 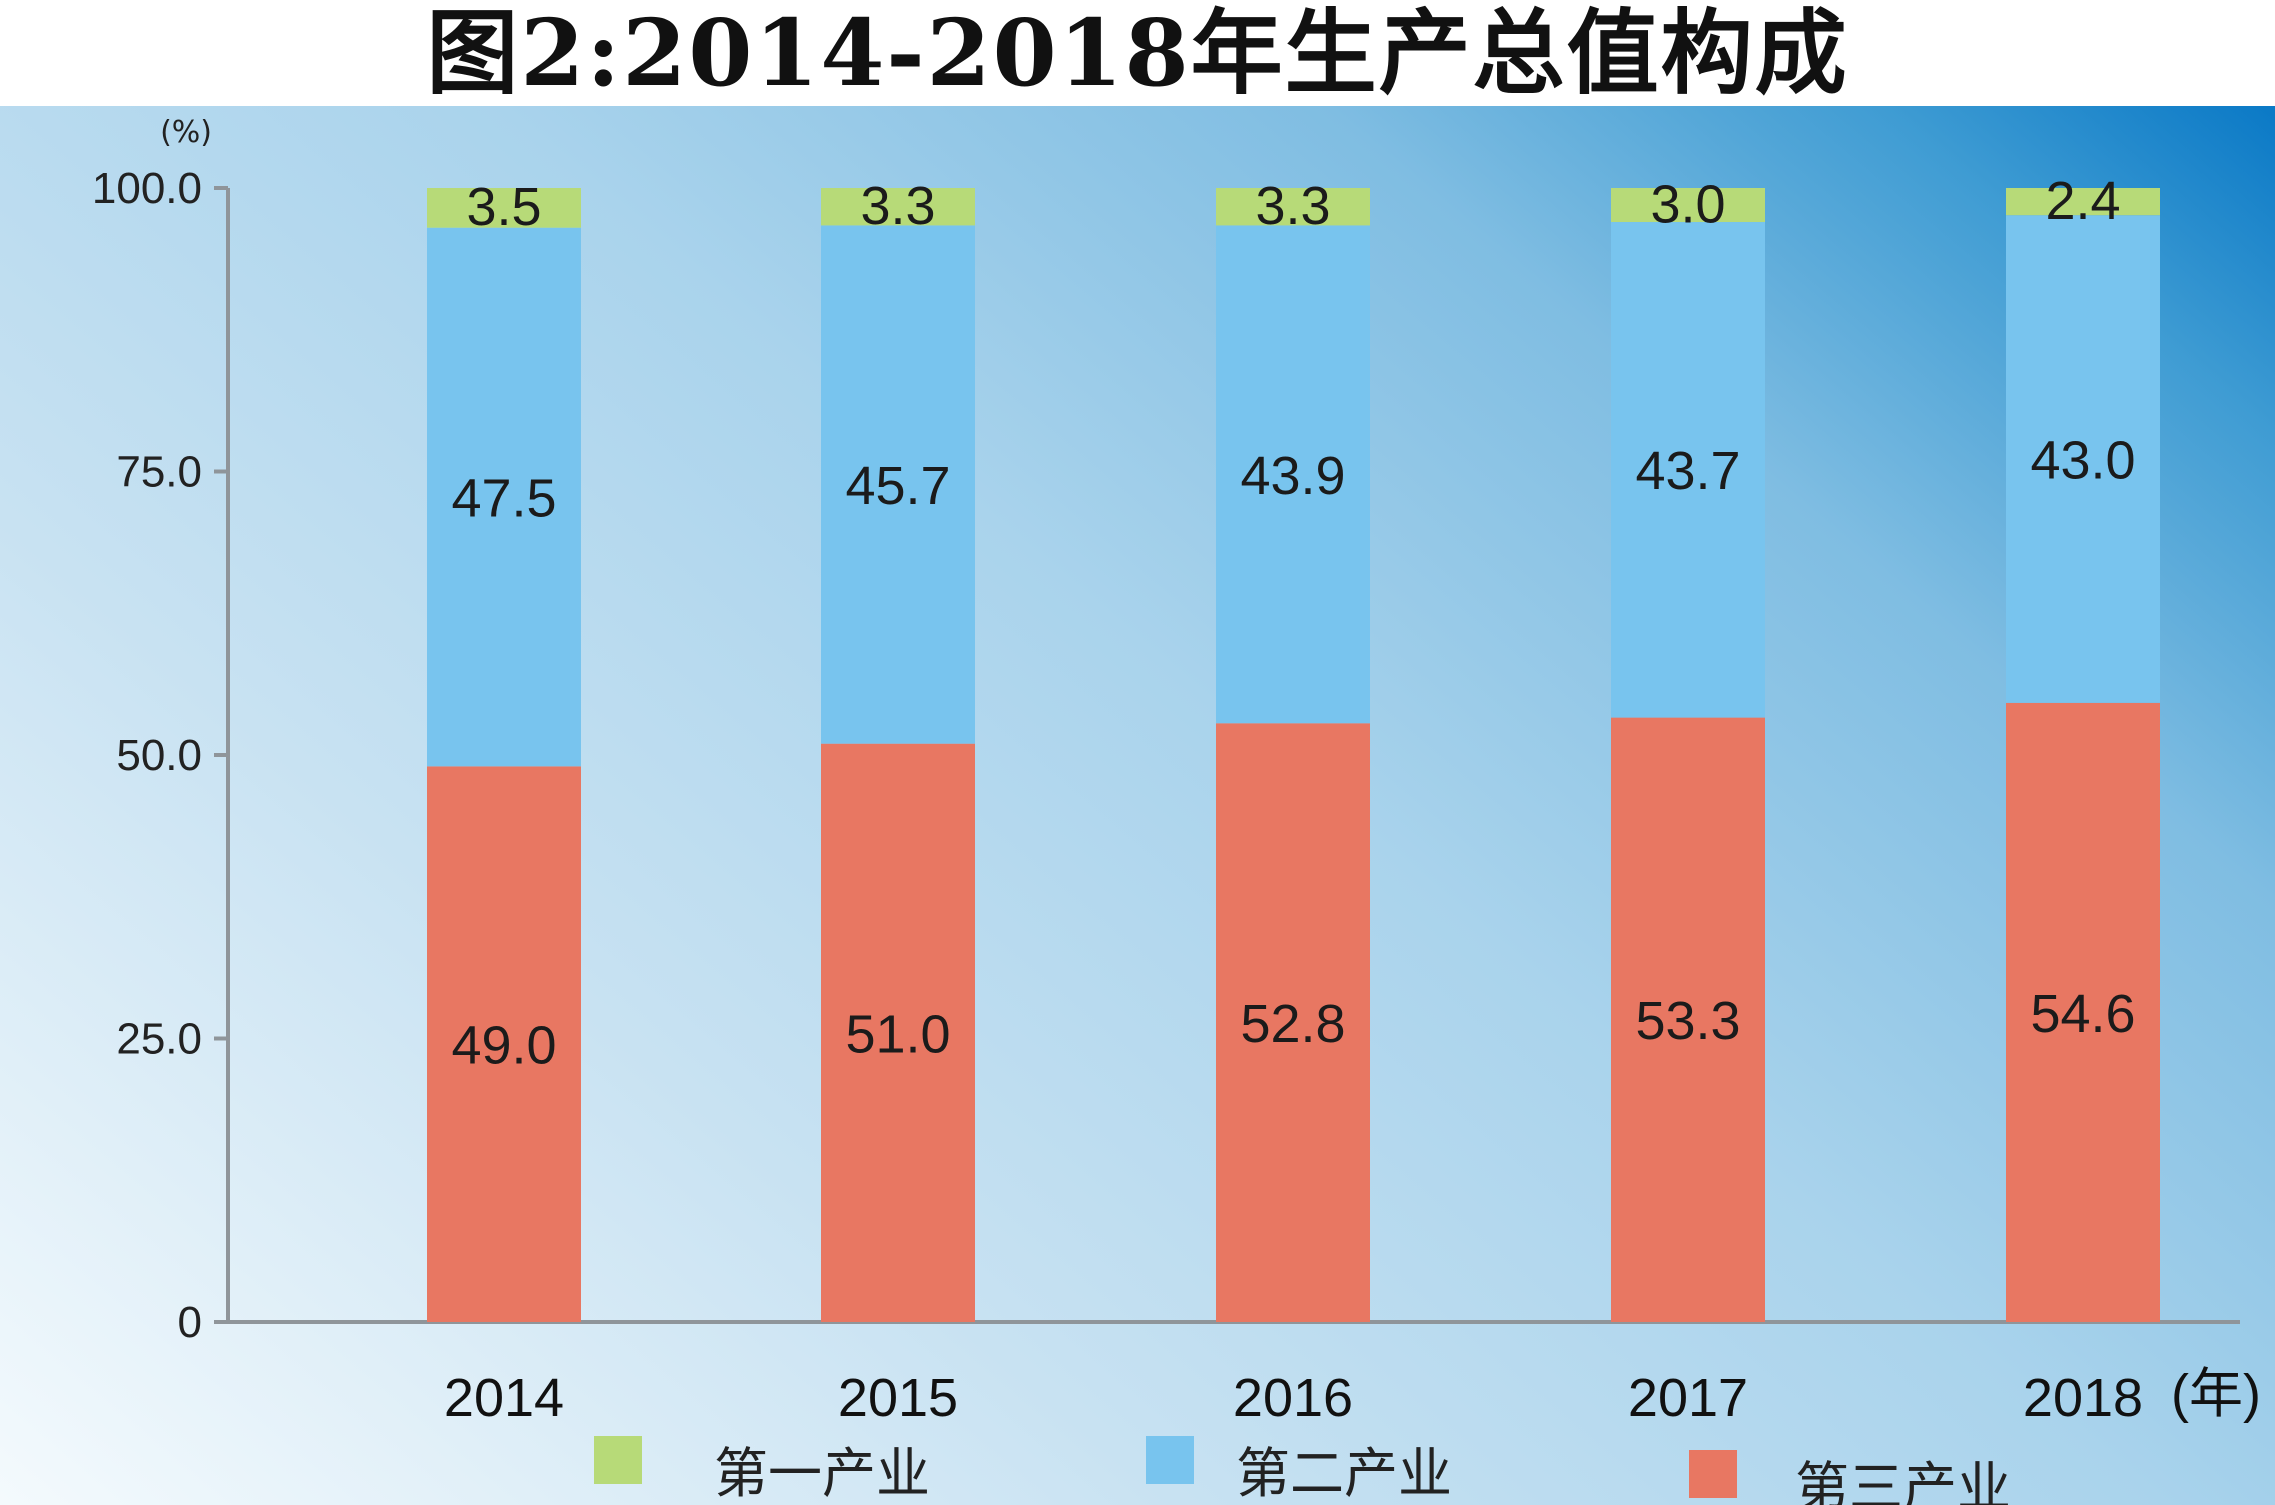 What do you see at coordinates (190, 1322) in the screenshot?
I see `y-tick-label: 0` at bounding box center [190, 1322].